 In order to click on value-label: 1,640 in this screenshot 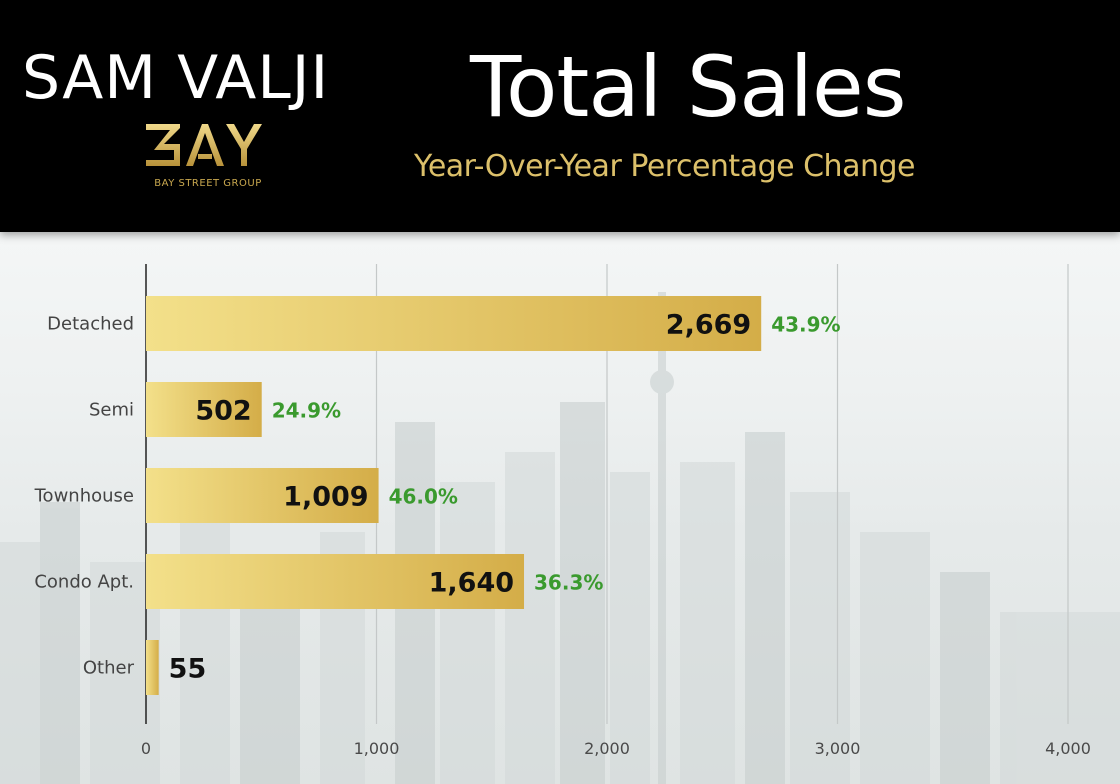, I will do `click(471, 583)`.